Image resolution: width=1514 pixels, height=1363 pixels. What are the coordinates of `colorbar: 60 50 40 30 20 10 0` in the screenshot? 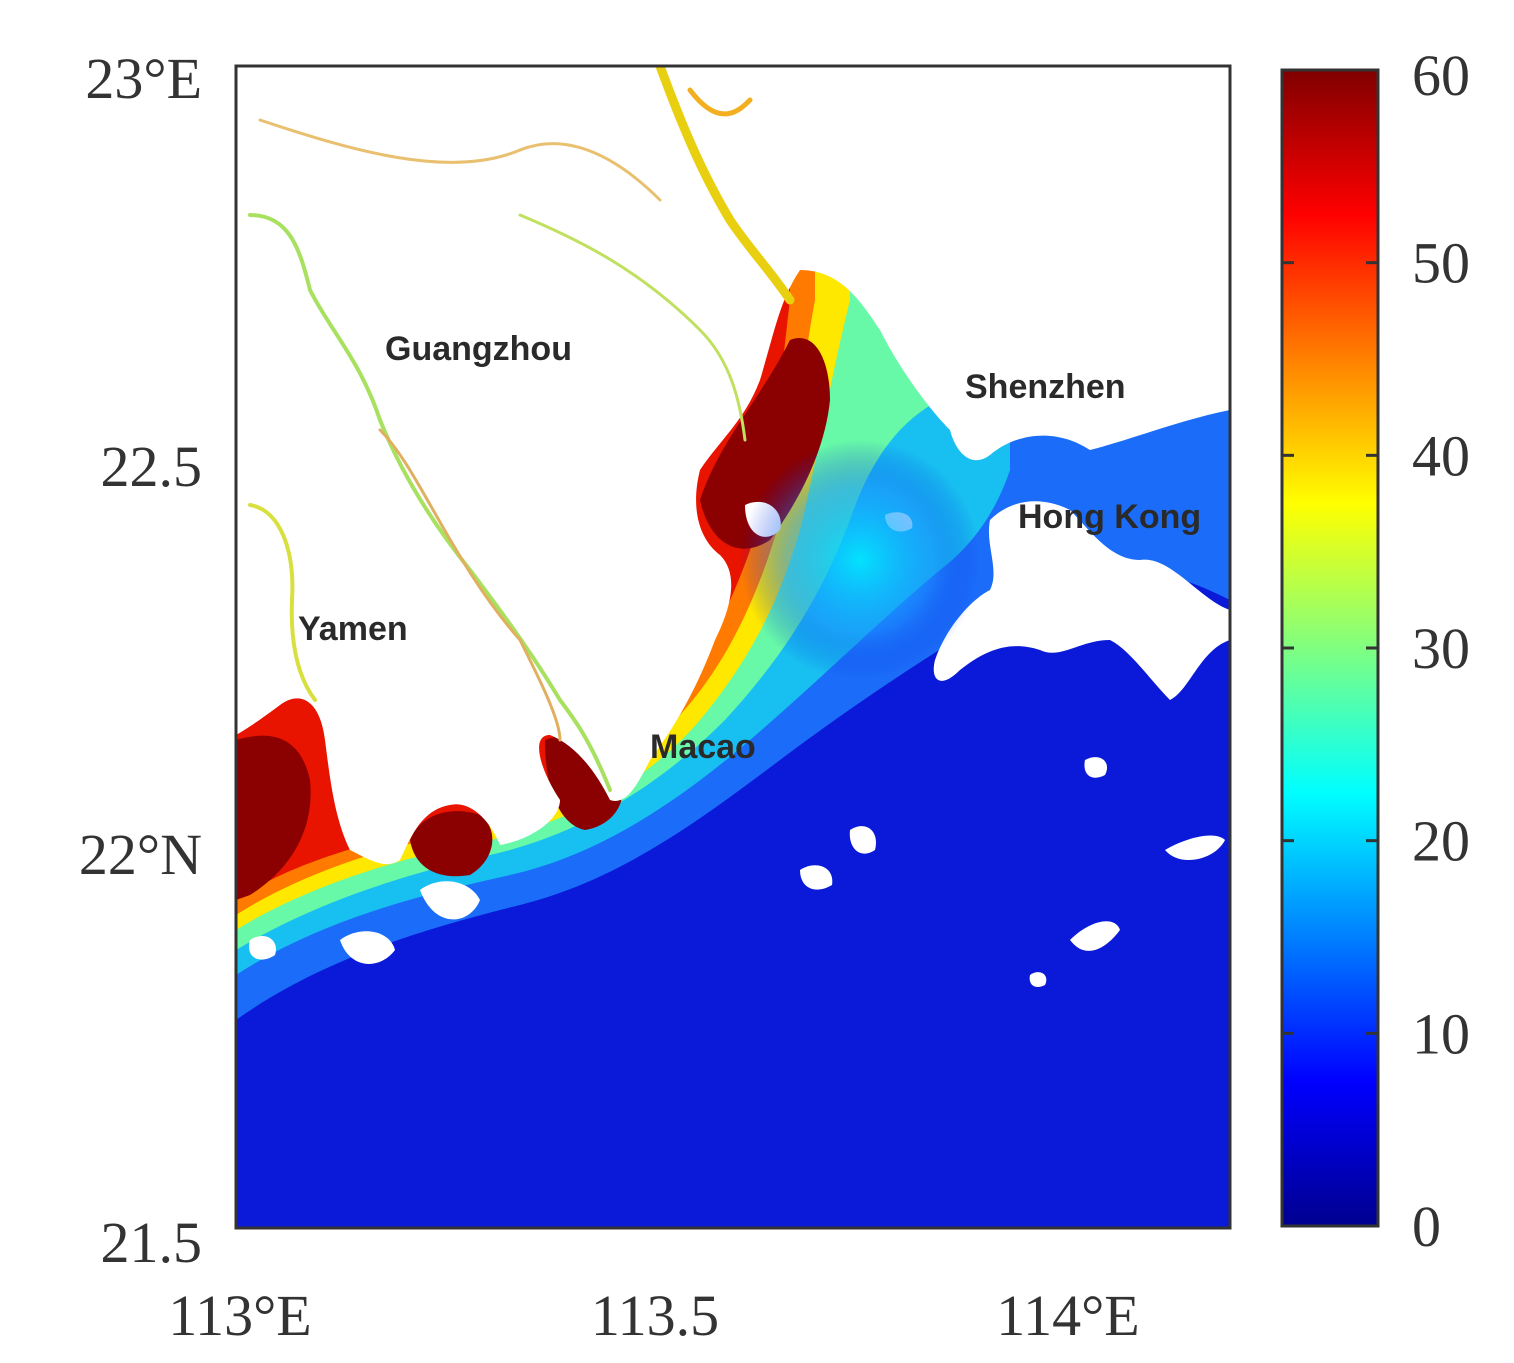 It's located at (1375, 651).